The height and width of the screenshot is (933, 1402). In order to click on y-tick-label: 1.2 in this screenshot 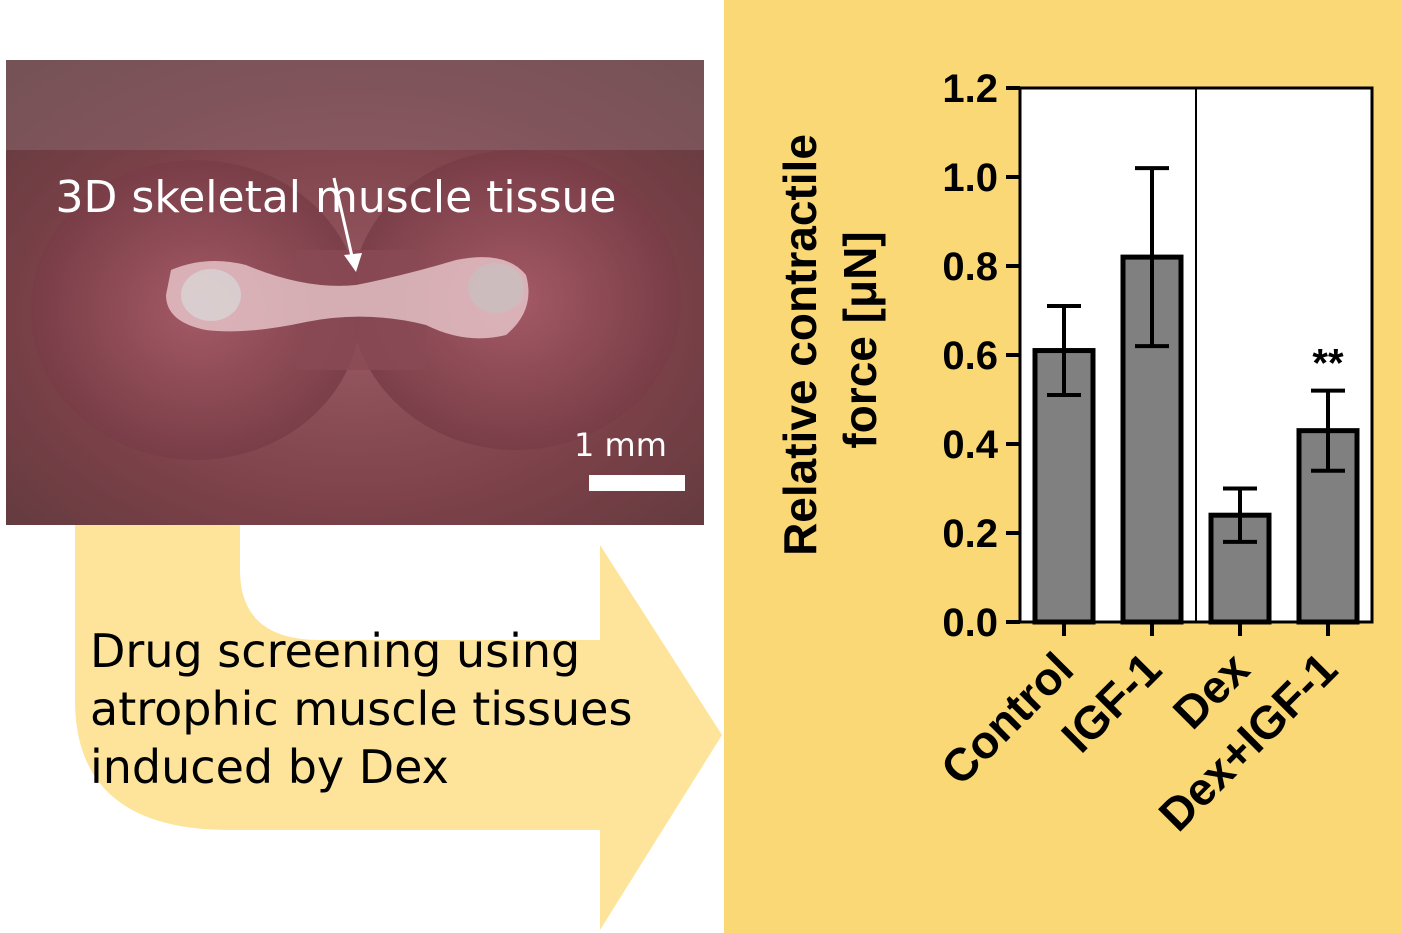, I will do `click(970, 89)`.